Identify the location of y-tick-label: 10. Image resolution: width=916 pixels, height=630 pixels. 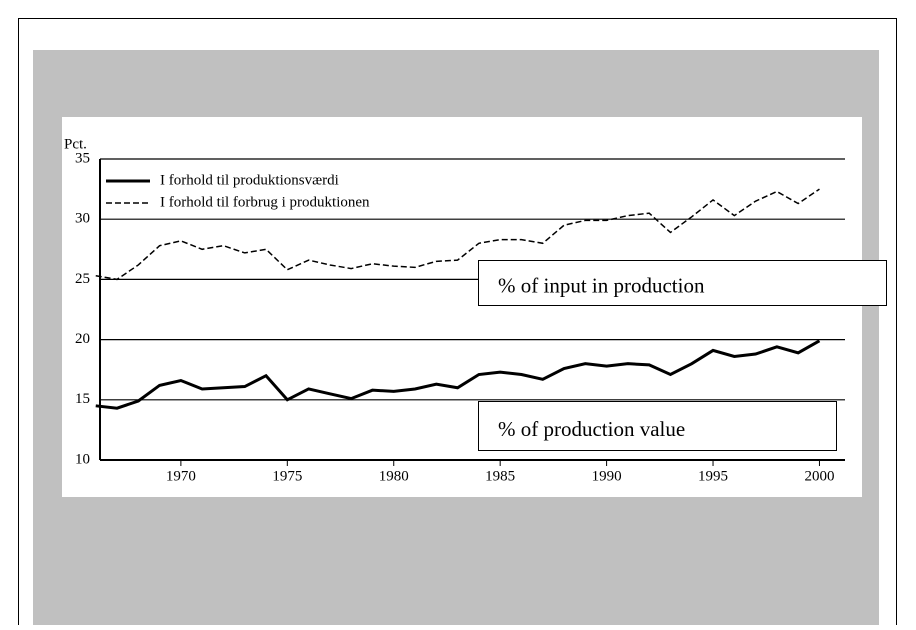
(82, 459).